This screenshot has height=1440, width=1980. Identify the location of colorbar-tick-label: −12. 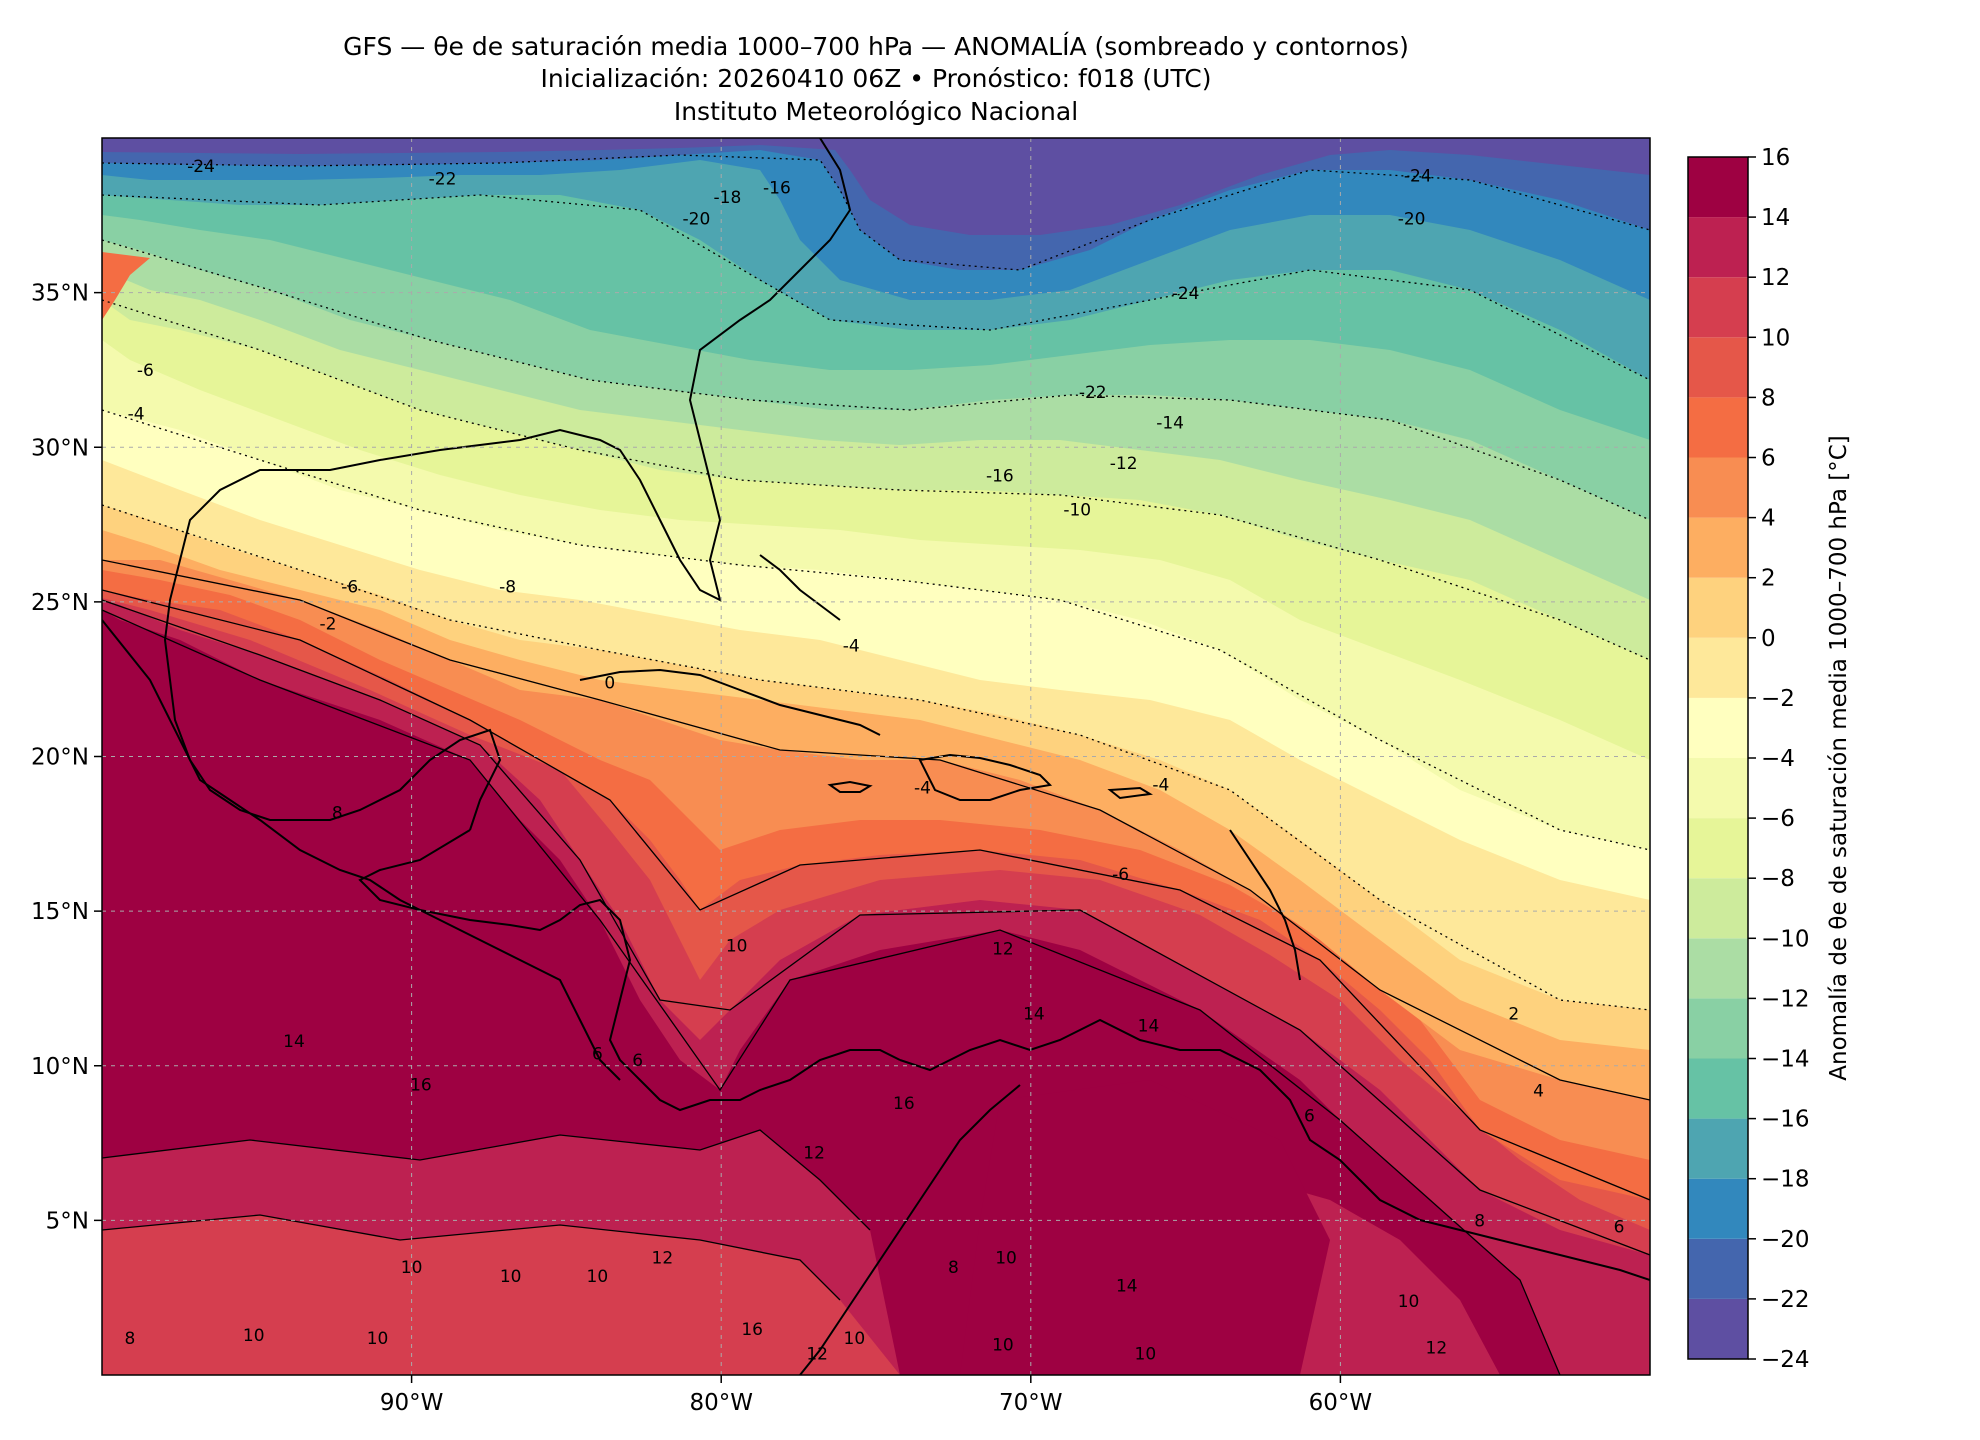
(1785, 999).